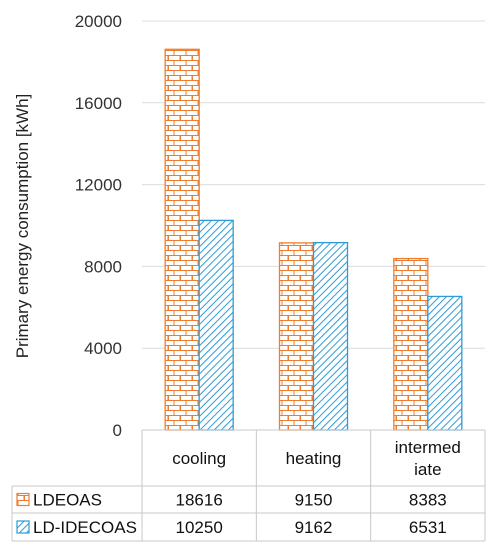 The width and height of the screenshot is (495, 550). I want to click on y-axis-ticks: 0 4000 8000 12000 16000 20000, so click(98, 226).